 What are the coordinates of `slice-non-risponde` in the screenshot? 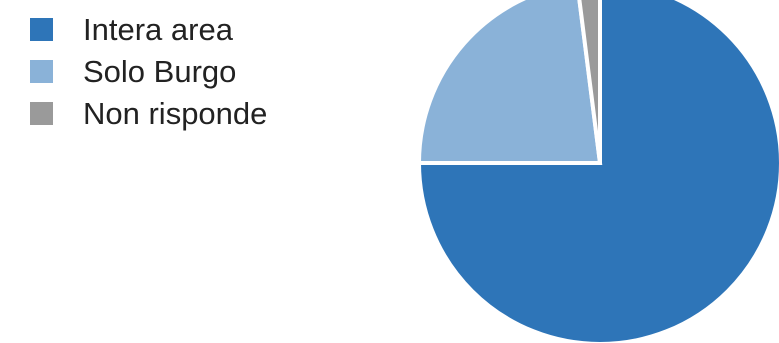 It's located at (589, 82).